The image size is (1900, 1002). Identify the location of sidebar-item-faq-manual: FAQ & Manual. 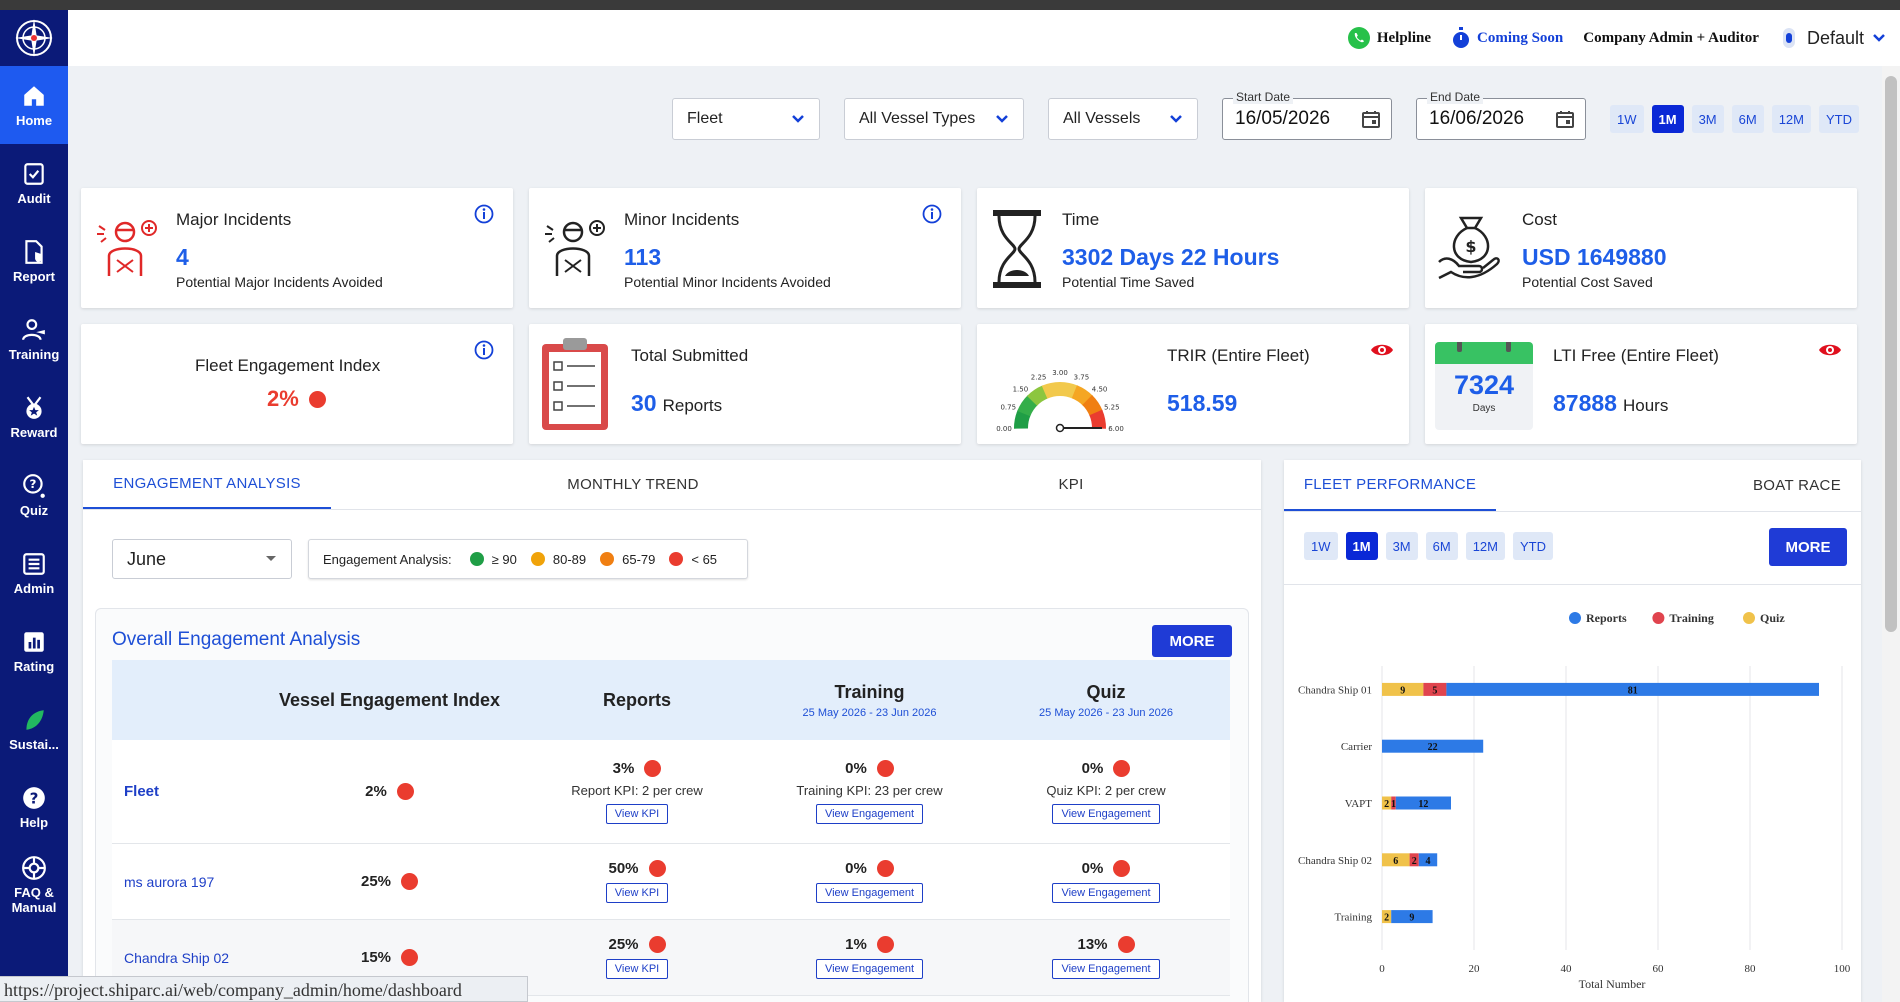
(34, 885).